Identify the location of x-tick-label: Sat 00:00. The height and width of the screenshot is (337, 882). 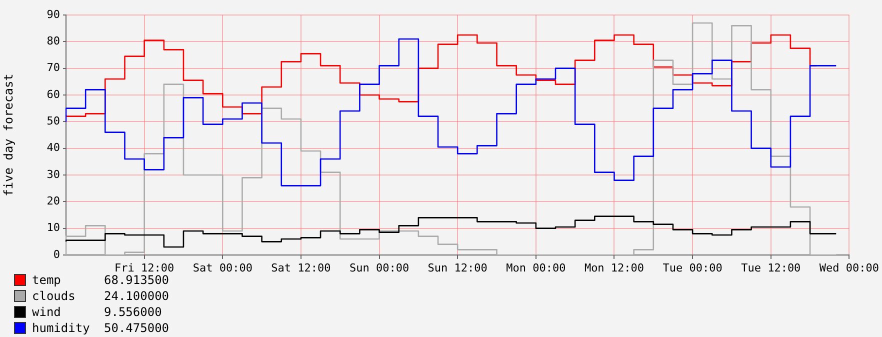
(222, 267).